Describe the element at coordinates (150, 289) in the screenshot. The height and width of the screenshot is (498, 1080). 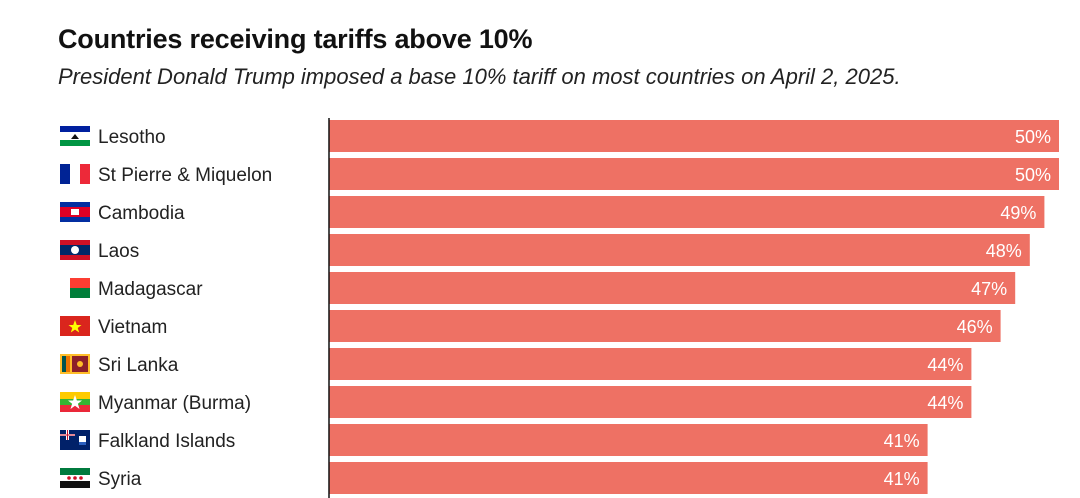
I see `category-label: Madagascar` at that location.